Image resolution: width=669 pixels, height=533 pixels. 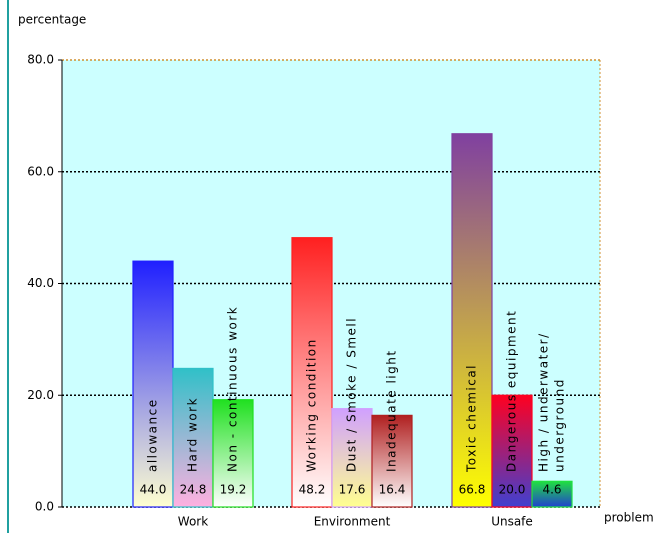 What do you see at coordinates (52, 20) in the screenshot?
I see `y-axis-label: percentage` at bounding box center [52, 20].